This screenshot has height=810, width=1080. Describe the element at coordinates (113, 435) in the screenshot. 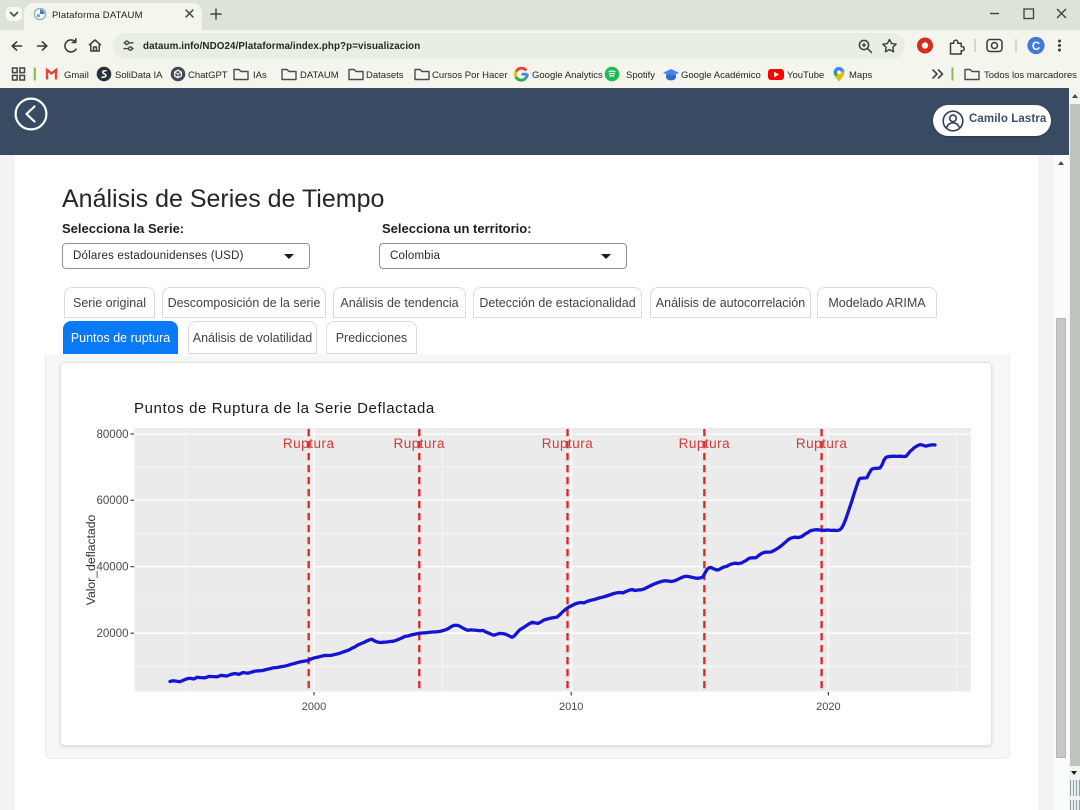

I see `svg-text: 80000` at that location.